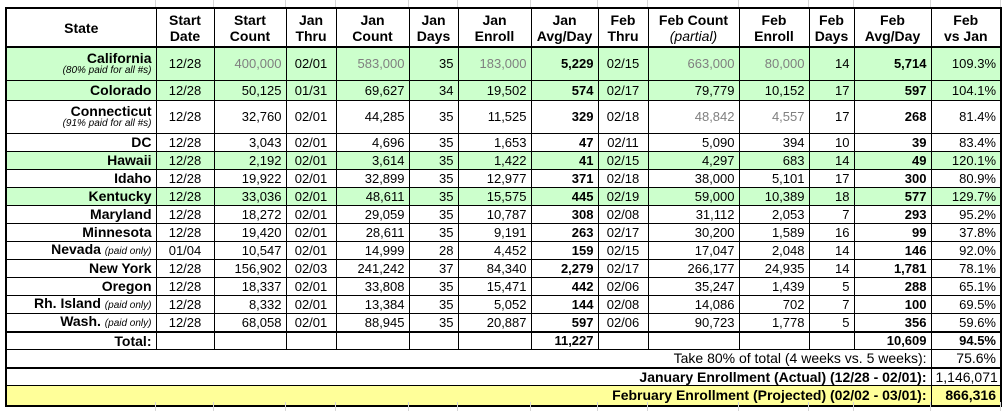 The height and width of the screenshot is (411, 1004). Describe the element at coordinates (81, 160) in the screenshot. I see `cell-state: Hawaii` at that location.